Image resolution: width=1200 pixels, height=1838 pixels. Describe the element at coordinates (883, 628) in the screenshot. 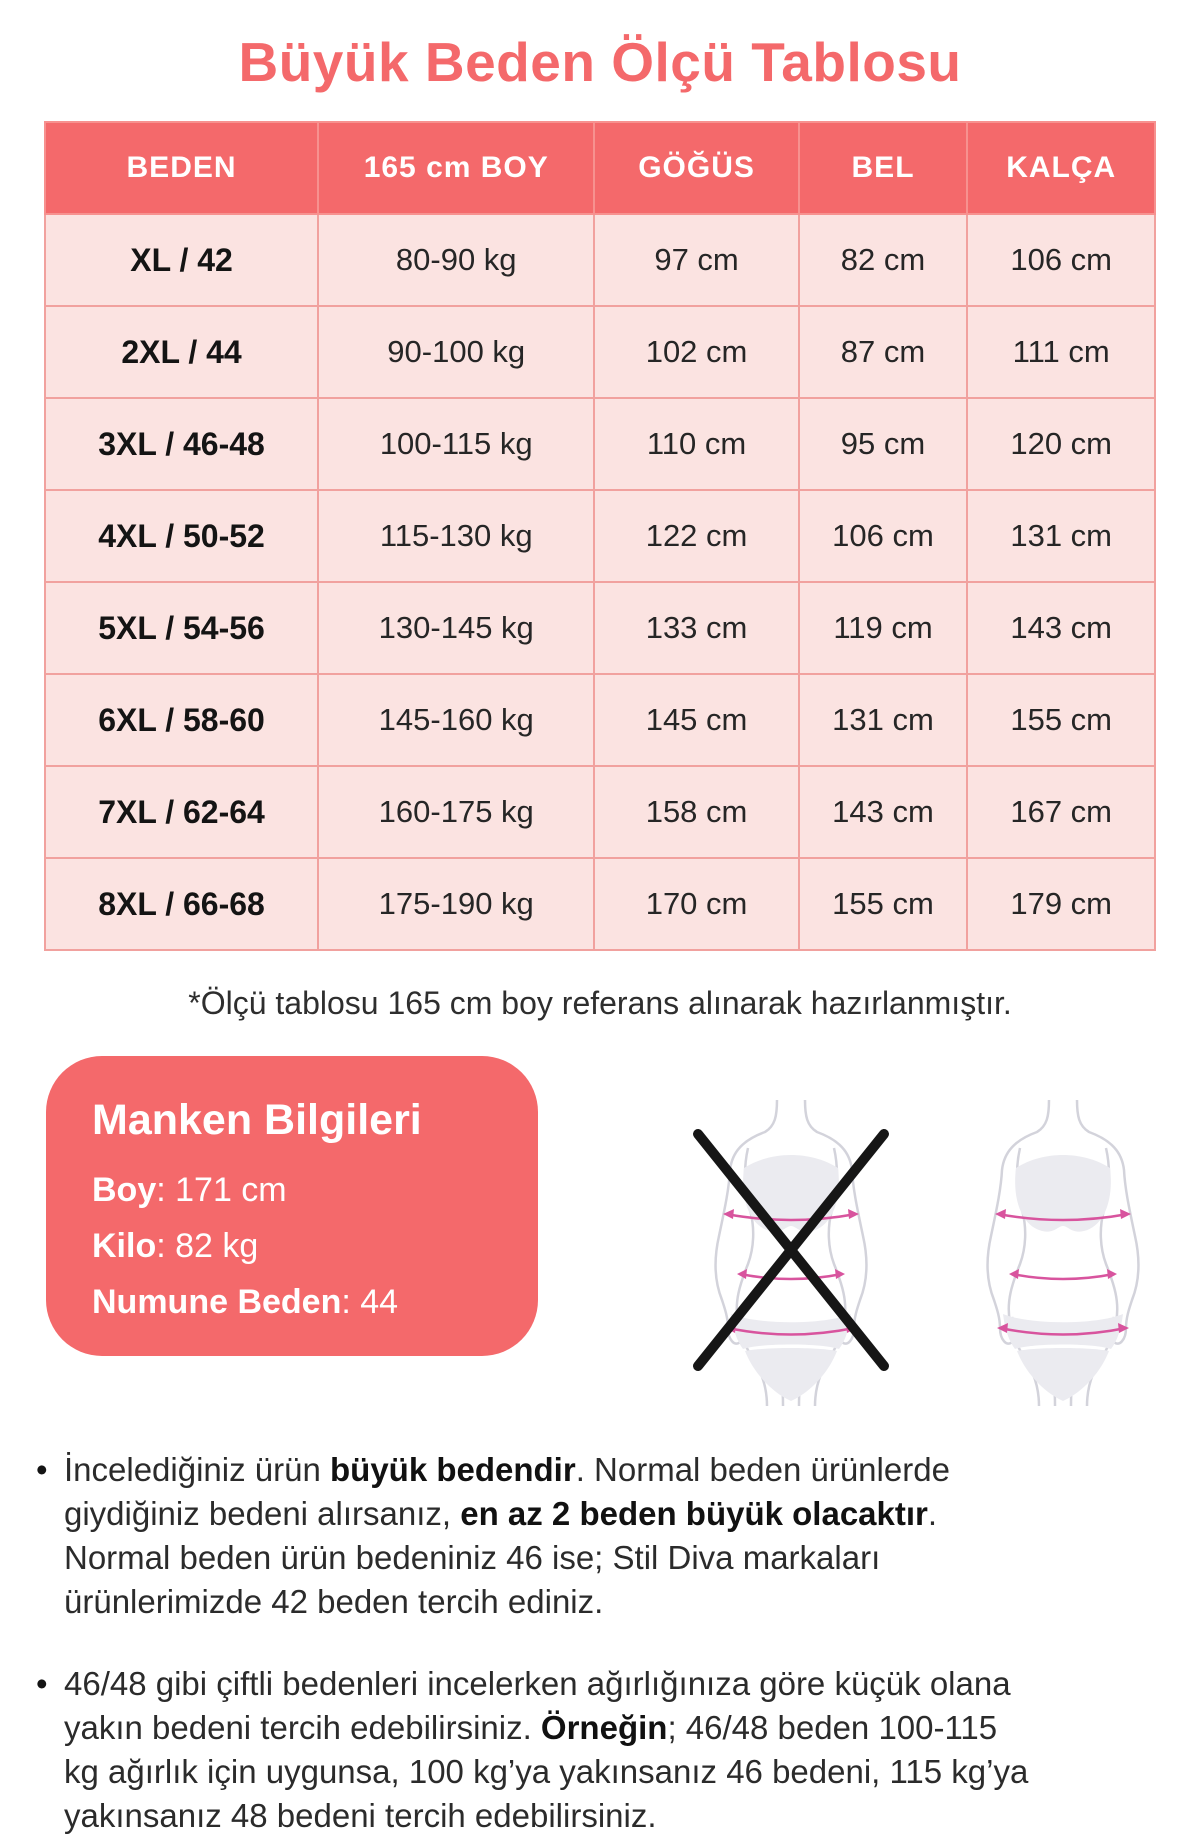

I see `measure-cell: 119 cm` at that location.